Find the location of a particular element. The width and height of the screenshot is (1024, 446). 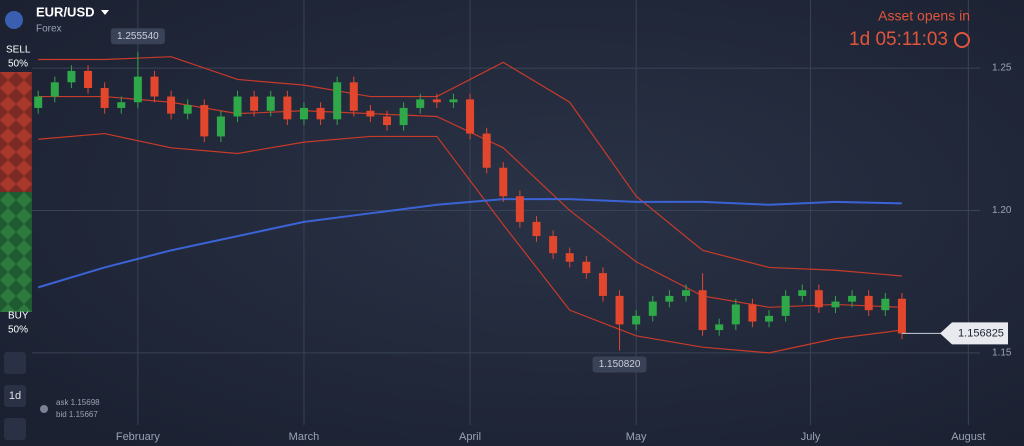

opens-title: Asset opens in is located at coordinates (924, 16).